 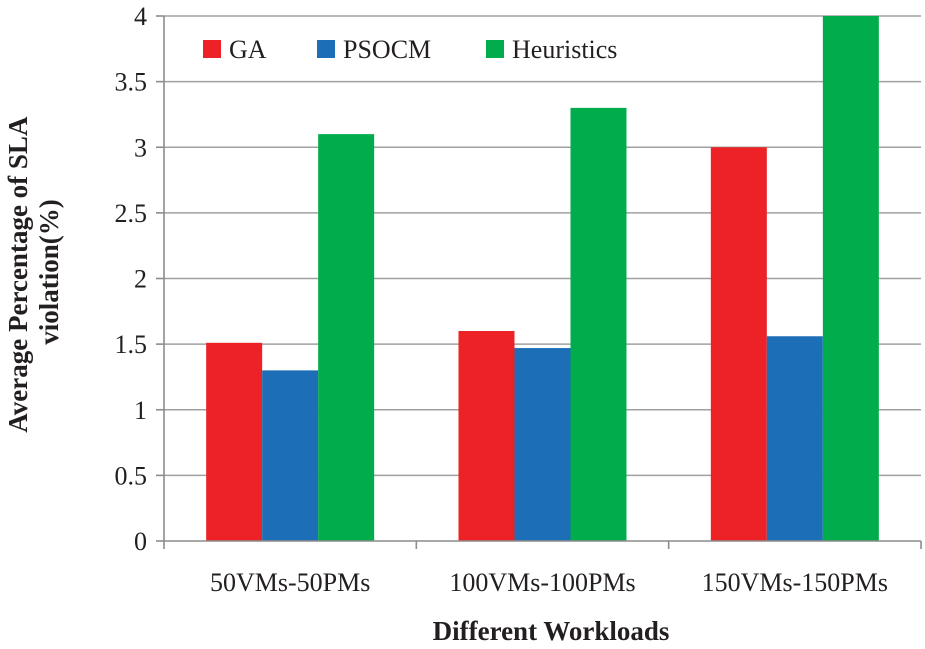 What do you see at coordinates (564, 49) in the screenshot?
I see `legend-label-heuristics: Heuristics` at bounding box center [564, 49].